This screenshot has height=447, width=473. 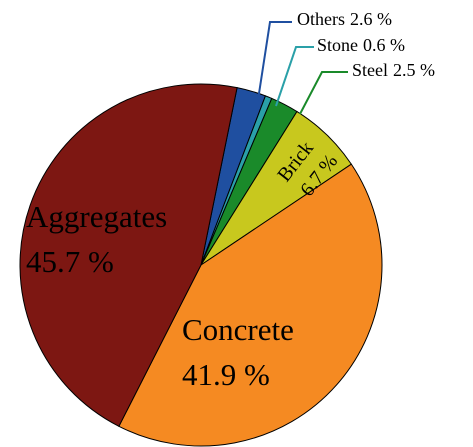 I want to click on slice-label: Others 2.6 %, so click(x=344, y=19).